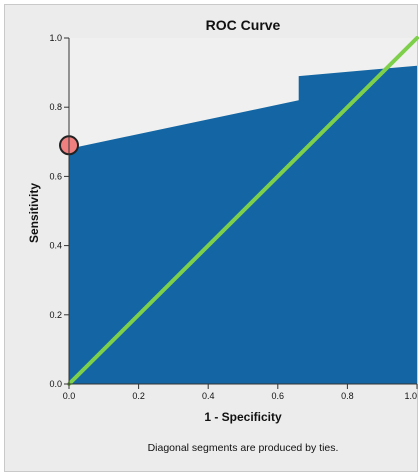 This screenshot has height=474, width=420. Describe the element at coordinates (208, 396) in the screenshot. I see `x-tick-label: 0.4` at that location.